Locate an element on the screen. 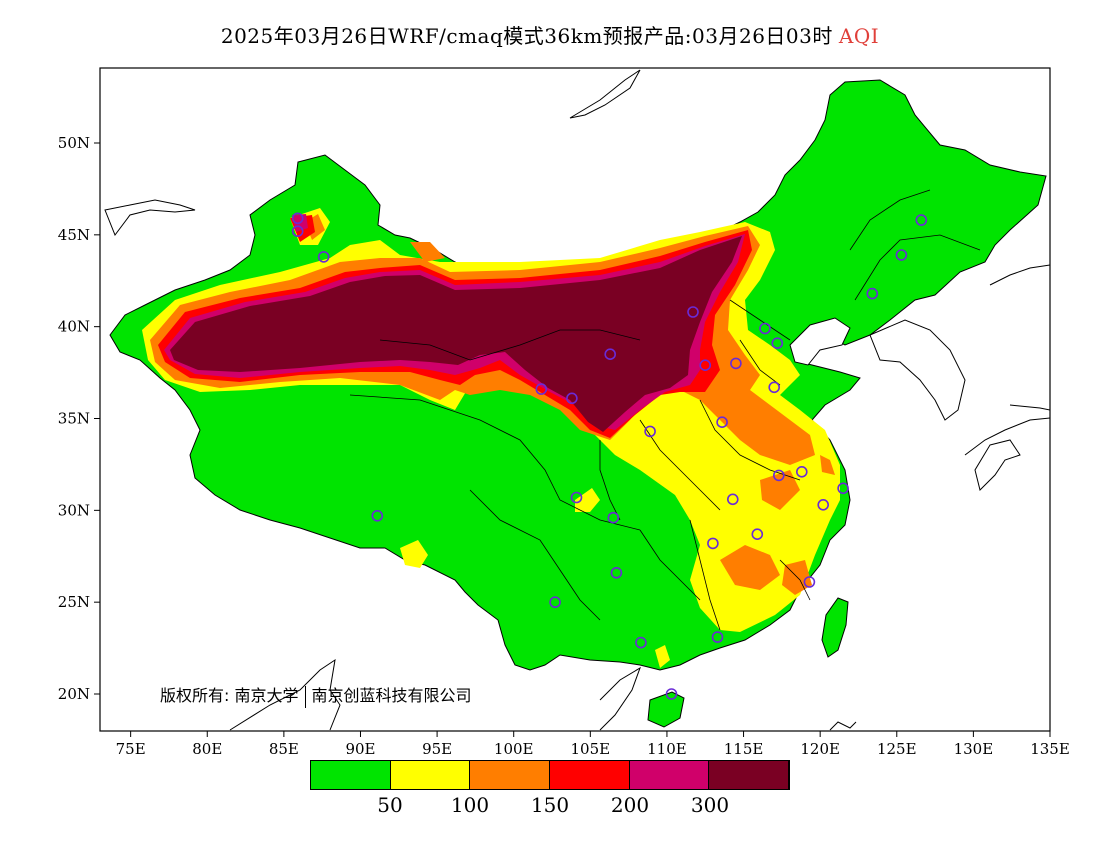 The height and width of the screenshot is (850, 1100). y-tick-label: 40N is located at coordinates (74, 327).